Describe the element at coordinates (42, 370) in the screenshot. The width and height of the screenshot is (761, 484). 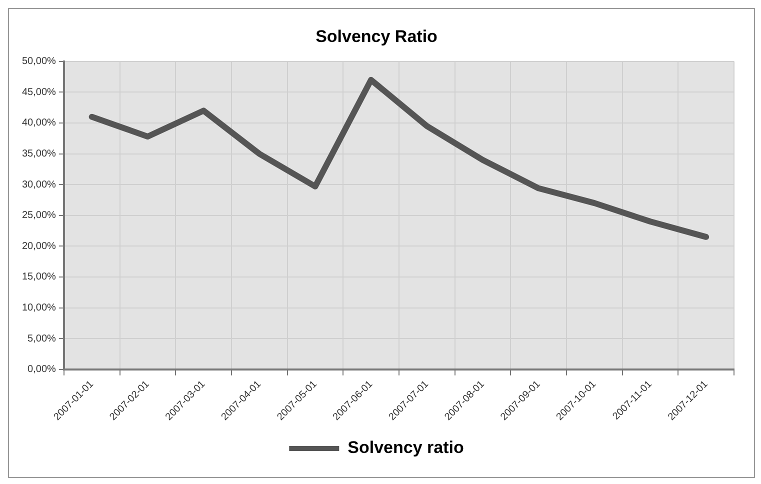
I see `y-tick-label: 0,00%` at that location.